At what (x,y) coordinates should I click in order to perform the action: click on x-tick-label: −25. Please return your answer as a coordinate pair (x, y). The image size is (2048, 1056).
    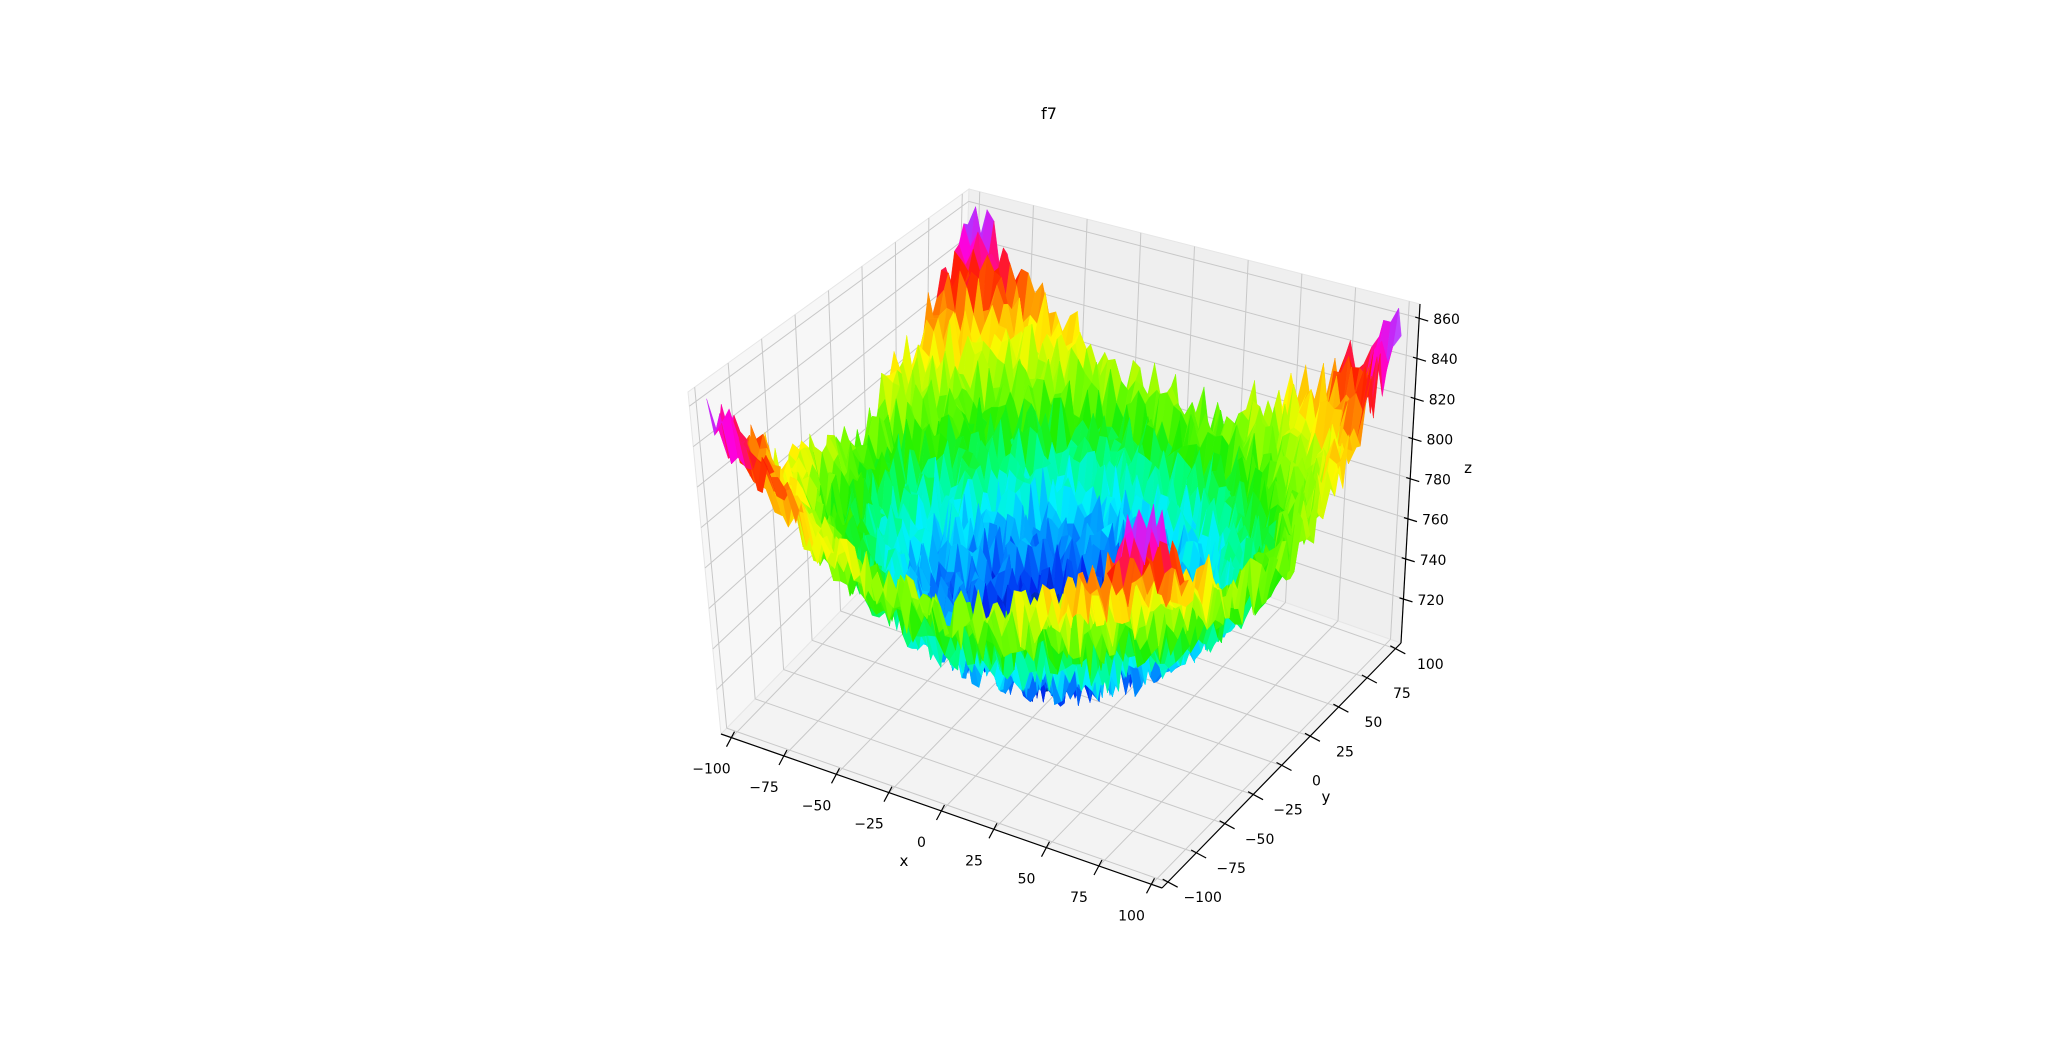
    Looking at the image, I should click on (869, 825).